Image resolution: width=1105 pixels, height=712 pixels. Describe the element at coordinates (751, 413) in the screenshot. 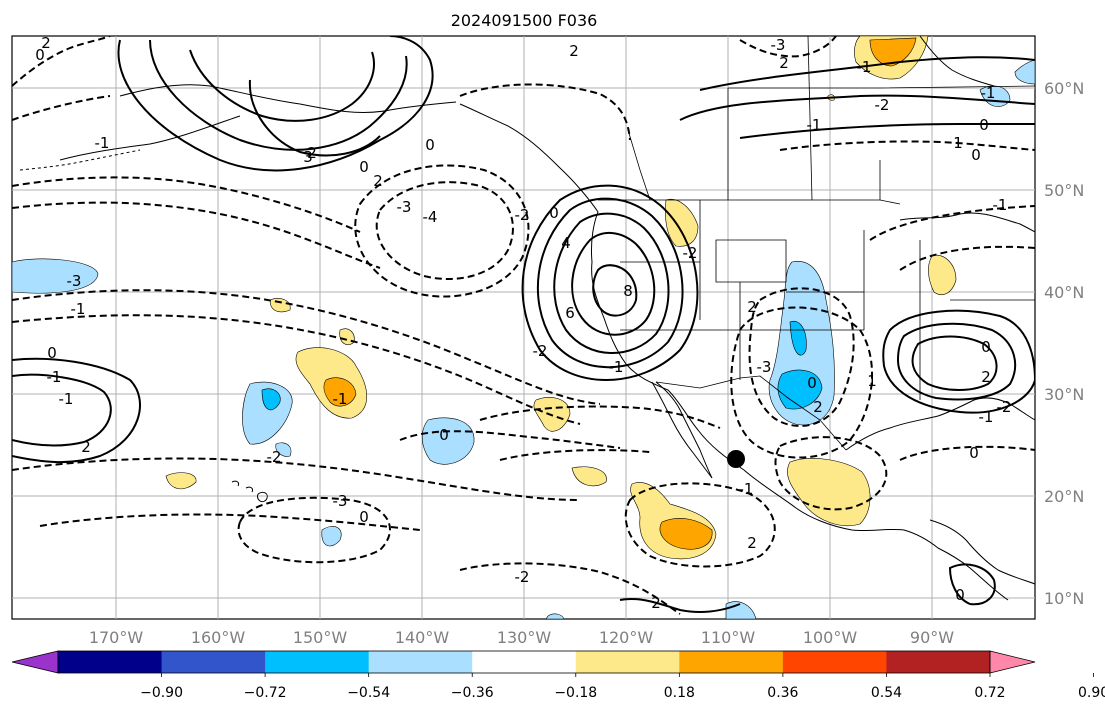

I see `us-mexico-border` at that location.